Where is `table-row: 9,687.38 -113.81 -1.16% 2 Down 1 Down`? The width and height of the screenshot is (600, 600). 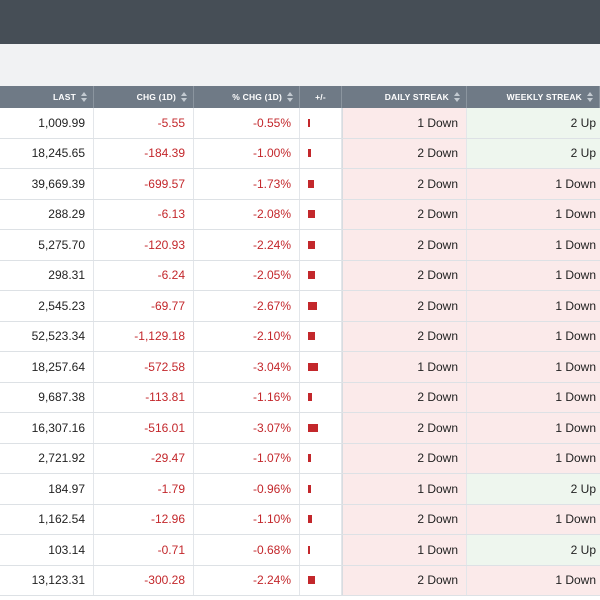
table-row: 9,687.38 -113.81 -1.16% 2 Down 1 Down is located at coordinates (300, 397).